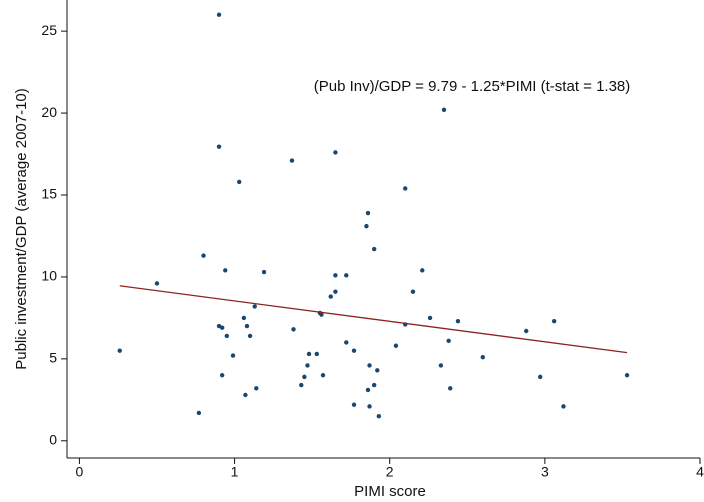 The width and height of the screenshot is (704, 502). What do you see at coordinates (235, 472) in the screenshot?
I see `x-tick-label: 1` at bounding box center [235, 472].